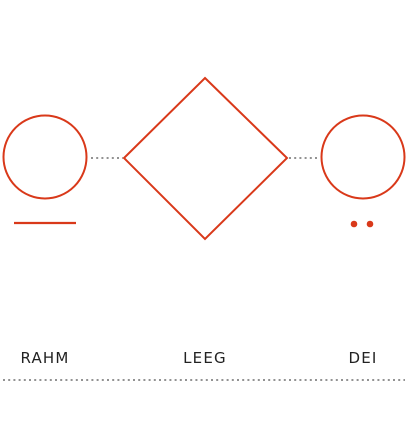 The image size is (408, 433). Describe the element at coordinates (363, 157) in the screenshot. I see `right-circle-node` at that location.